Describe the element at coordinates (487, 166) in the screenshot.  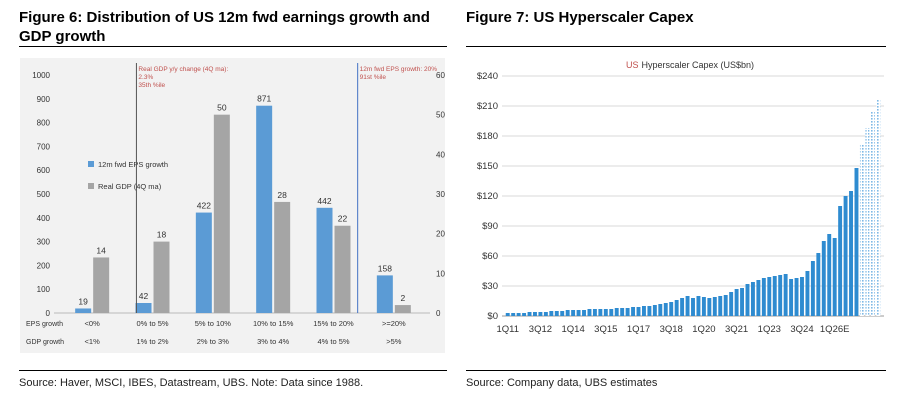
I see `y-tick-label: $150` at that location.